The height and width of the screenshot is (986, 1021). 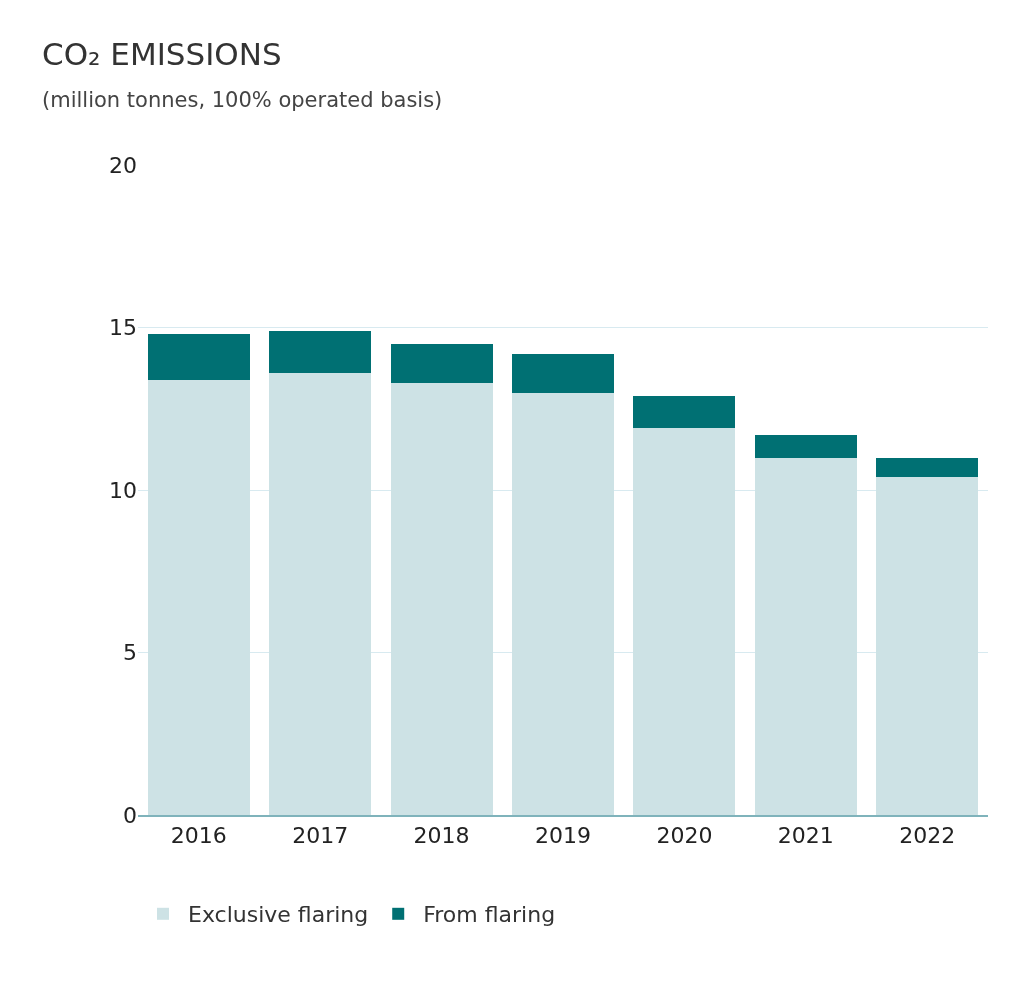 What do you see at coordinates (278, 915) in the screenshot?
I see `legend-label: Exclusive flaring` at bounding box center [278, 915].